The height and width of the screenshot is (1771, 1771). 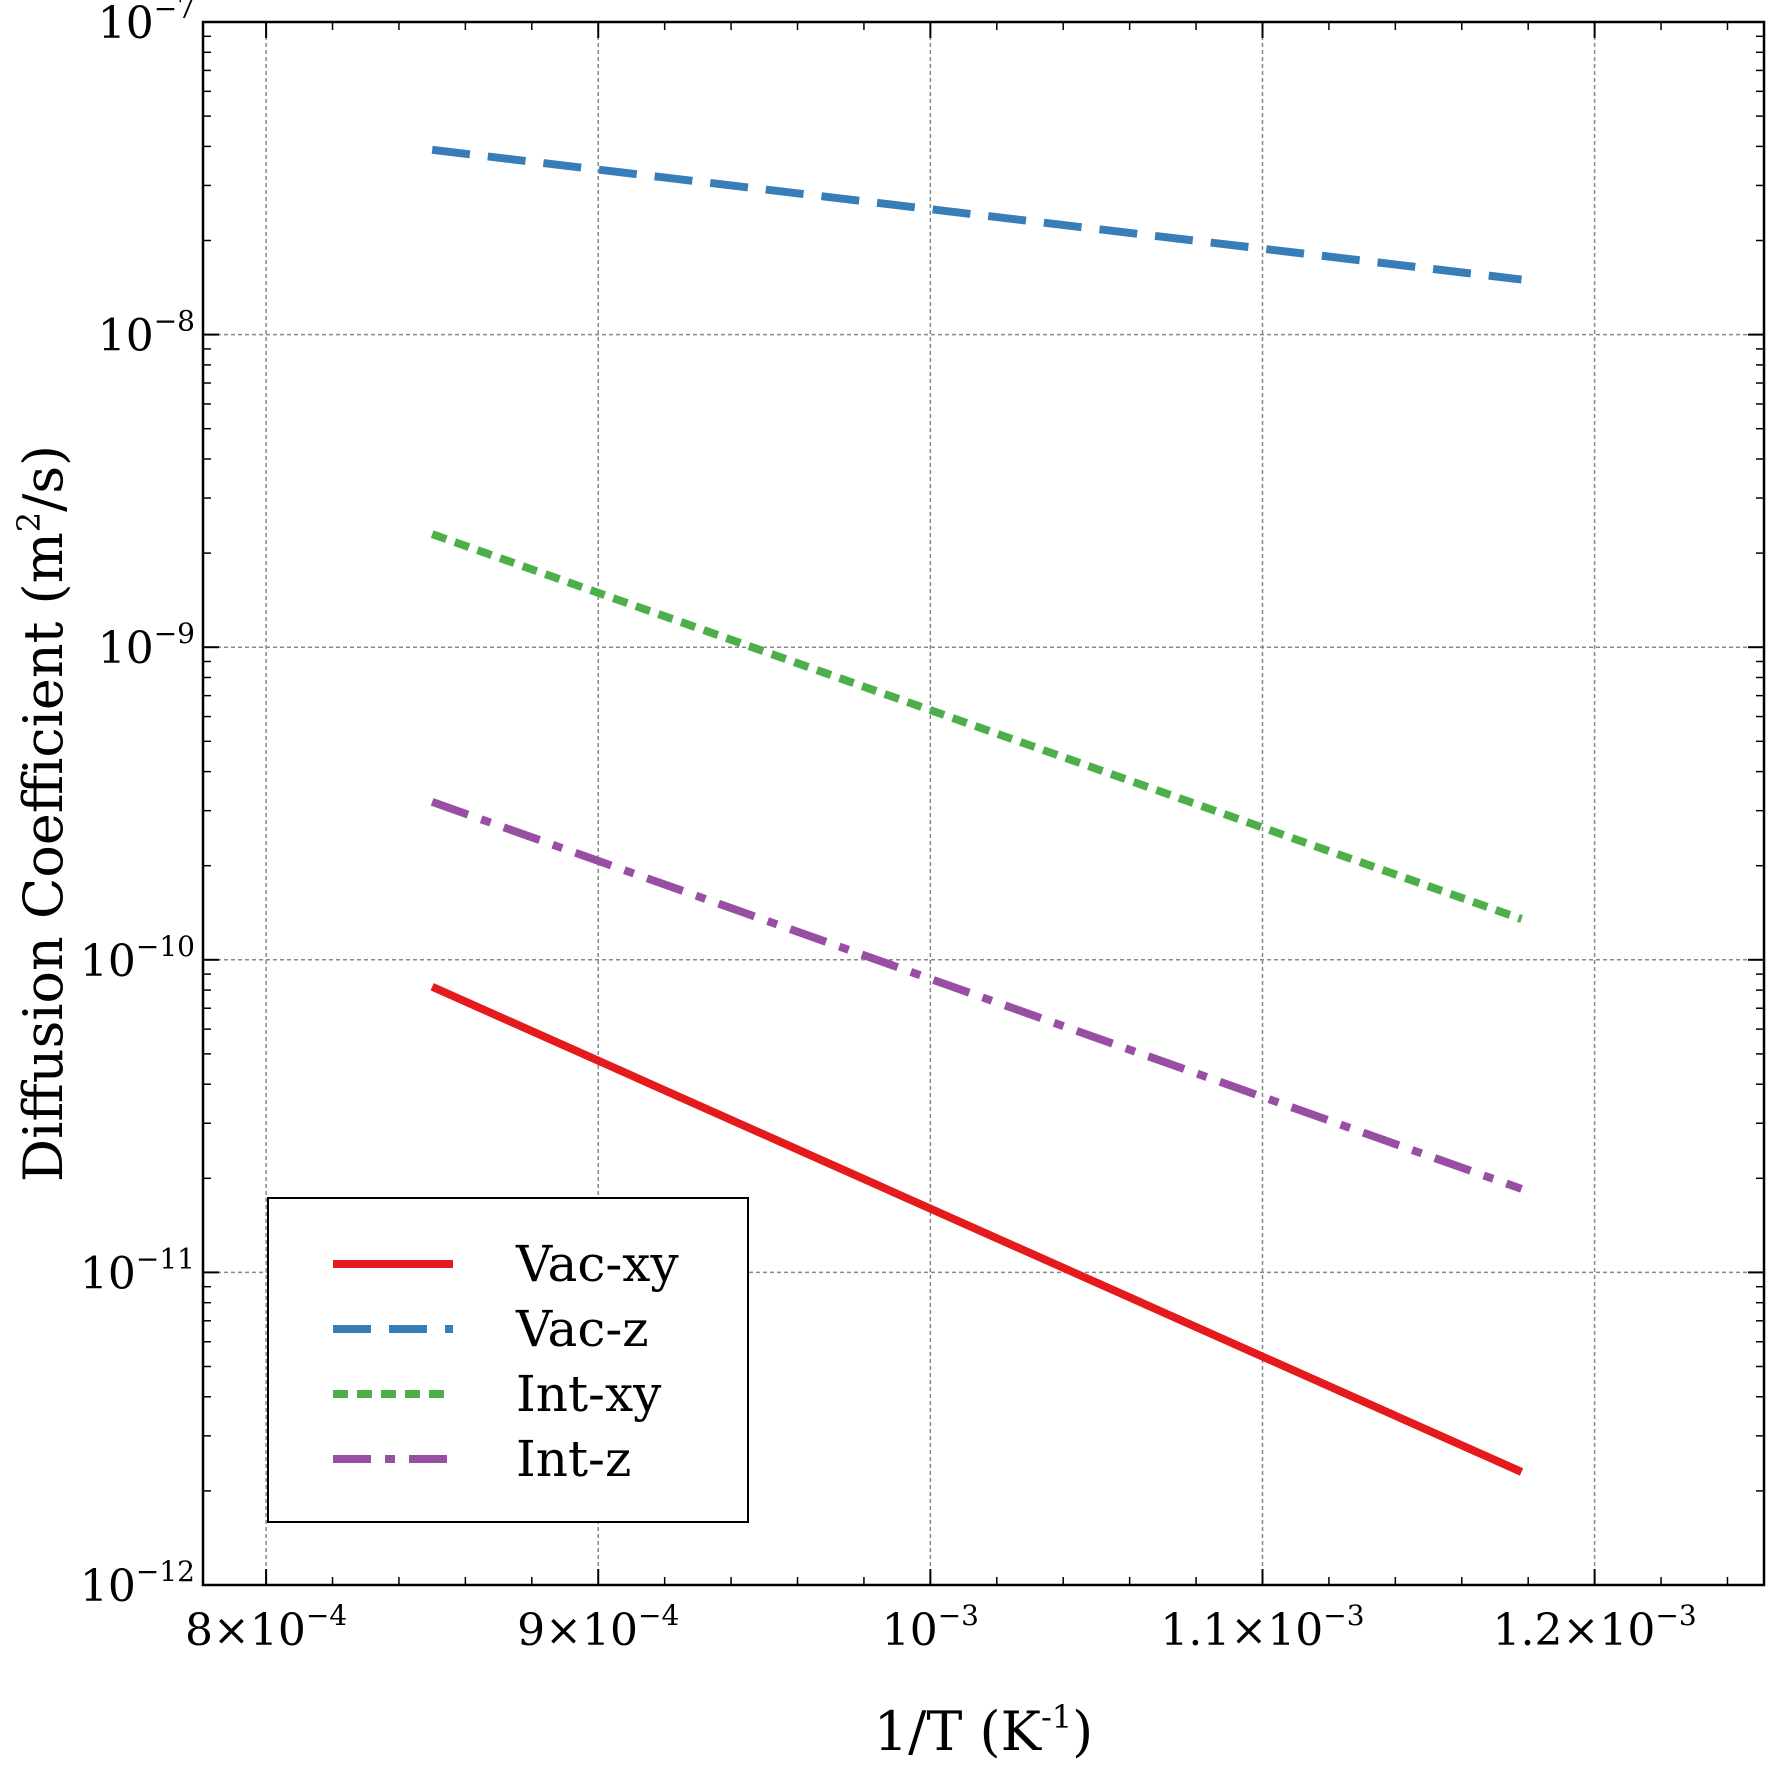 What do you see at coordinates (1056, 1717) in the screenshot?
I see `x-axis-title-exponent: -1` at bounding box center [1056, 1717].